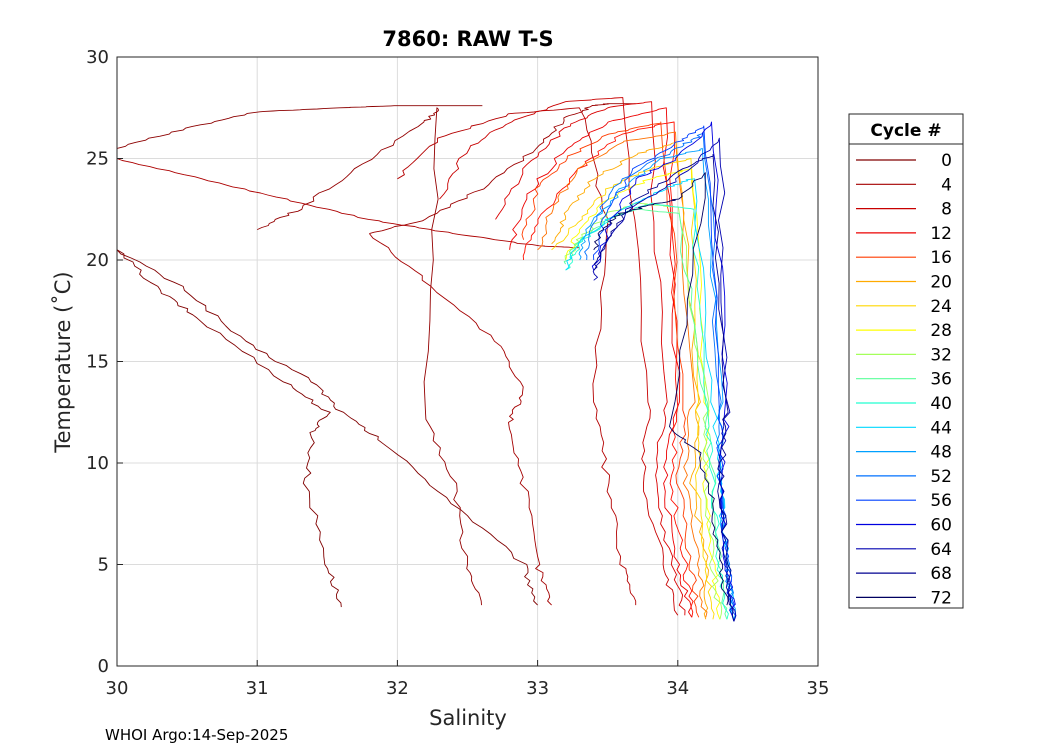 The image size is (1050, 750). I want to click on x-ticks: 30 31 32 33 34 35, so click(468, 679).